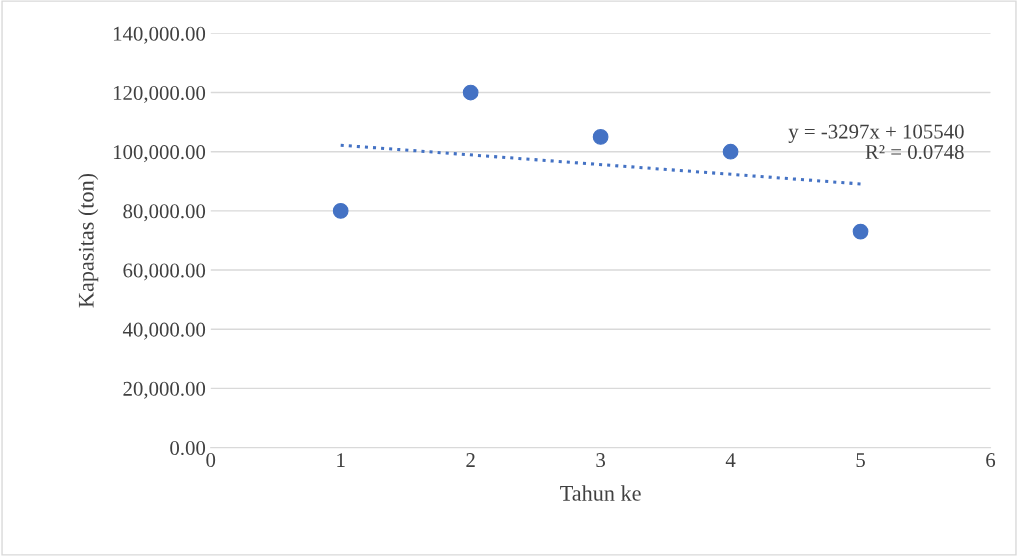  What do you see at coordinates (159, 94) in the screenshot?
I see `y-tick-label: 120,000.00` at bounding box center [159, 94].